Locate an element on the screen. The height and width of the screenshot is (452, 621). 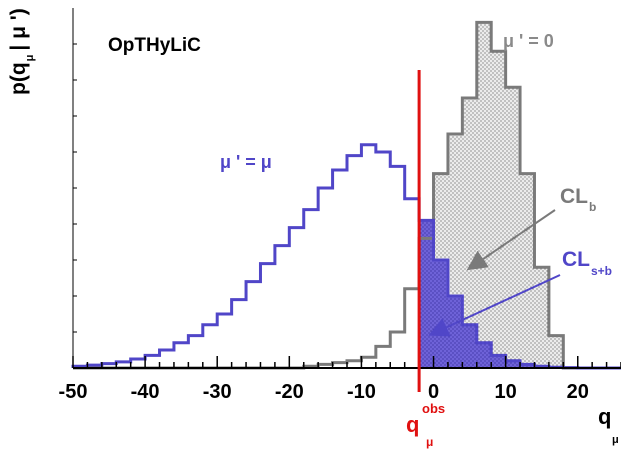
cl-sb-label: CLs+b is located at coordinates (587, 263).